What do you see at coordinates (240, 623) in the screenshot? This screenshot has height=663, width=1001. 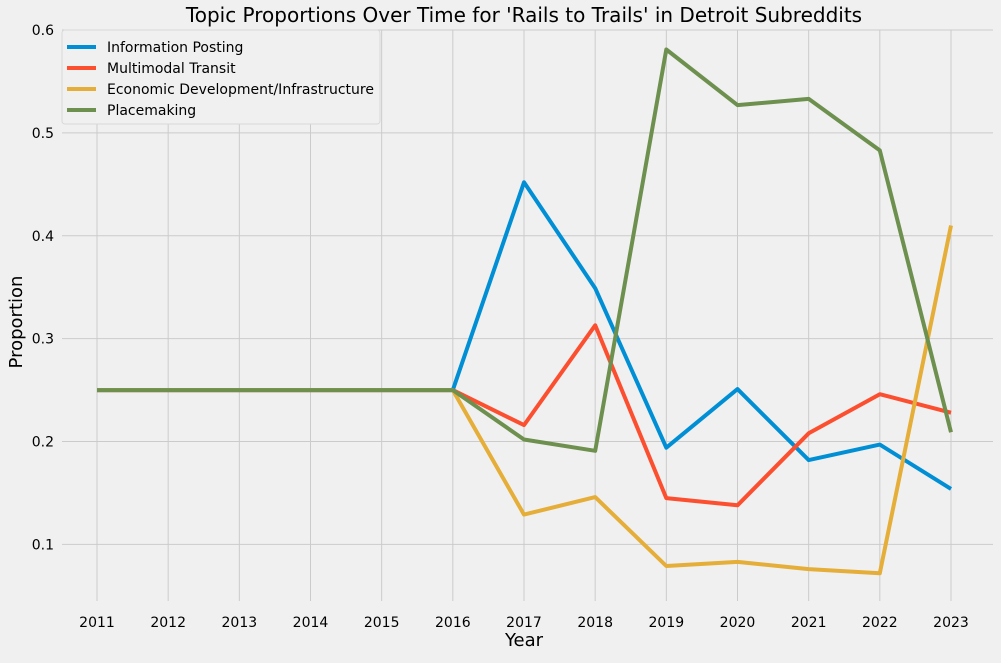 I see `x-tick-label: 2013` at bounding box center [240, 623].